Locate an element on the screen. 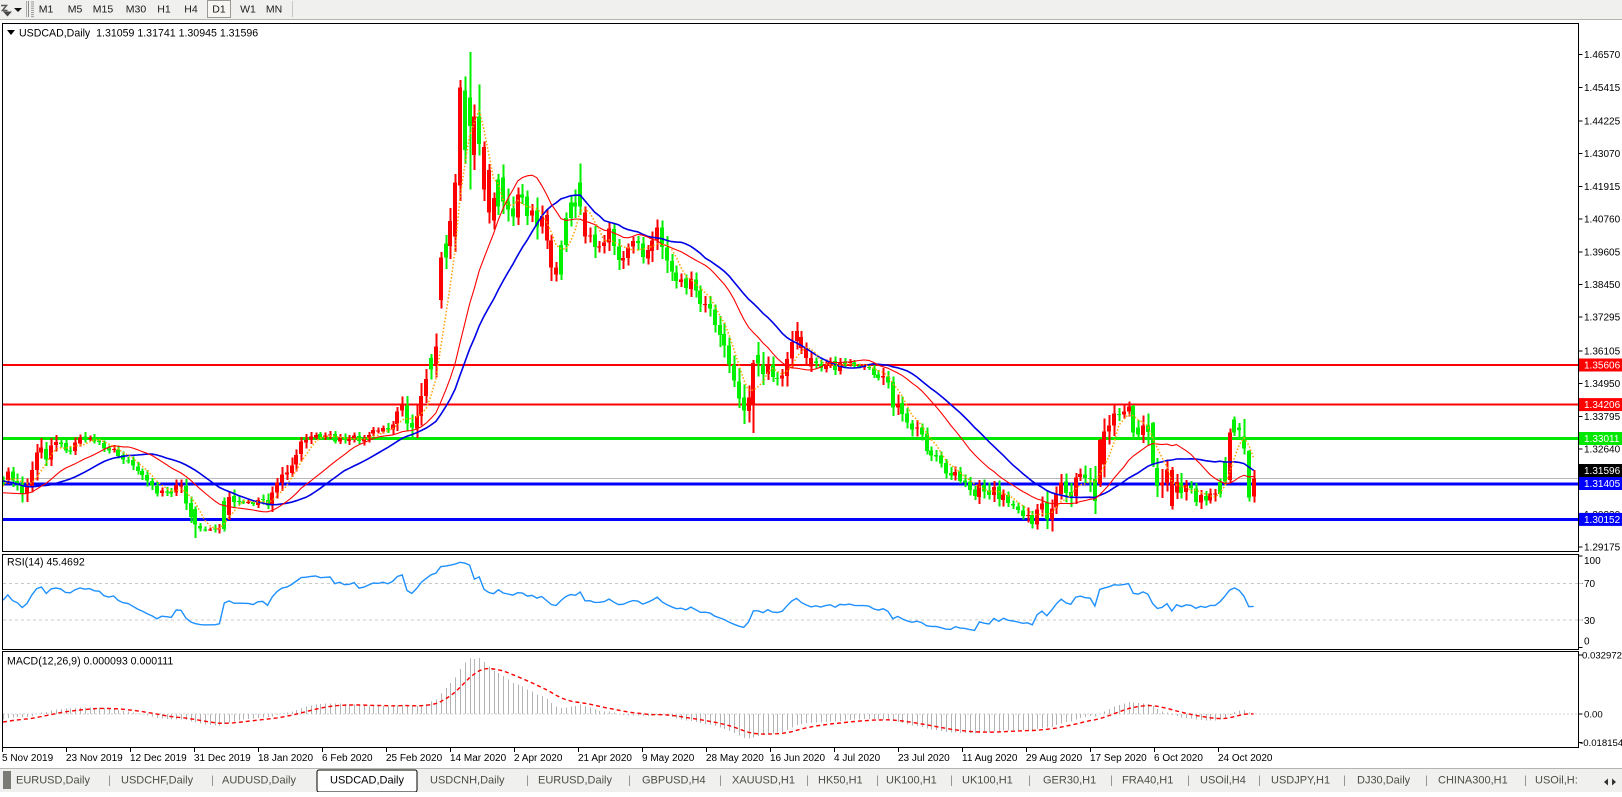 This screenshot has height=797, width=1622. svg-text: USOil,H: is located at coordinates (1556, 781).